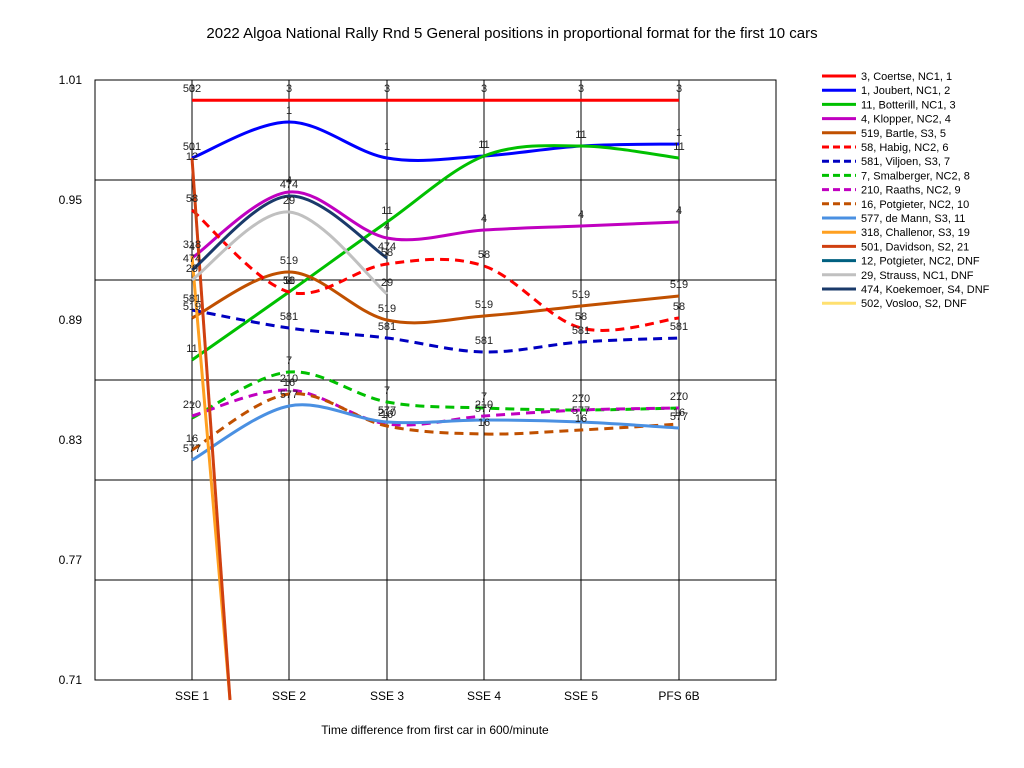 The height and width of the screenshot is (768, 1024). What do you see at coordinates (71, 680) in the screenshot?
I see `y-tick-label: 0.71` at bounding box center [71, 680].